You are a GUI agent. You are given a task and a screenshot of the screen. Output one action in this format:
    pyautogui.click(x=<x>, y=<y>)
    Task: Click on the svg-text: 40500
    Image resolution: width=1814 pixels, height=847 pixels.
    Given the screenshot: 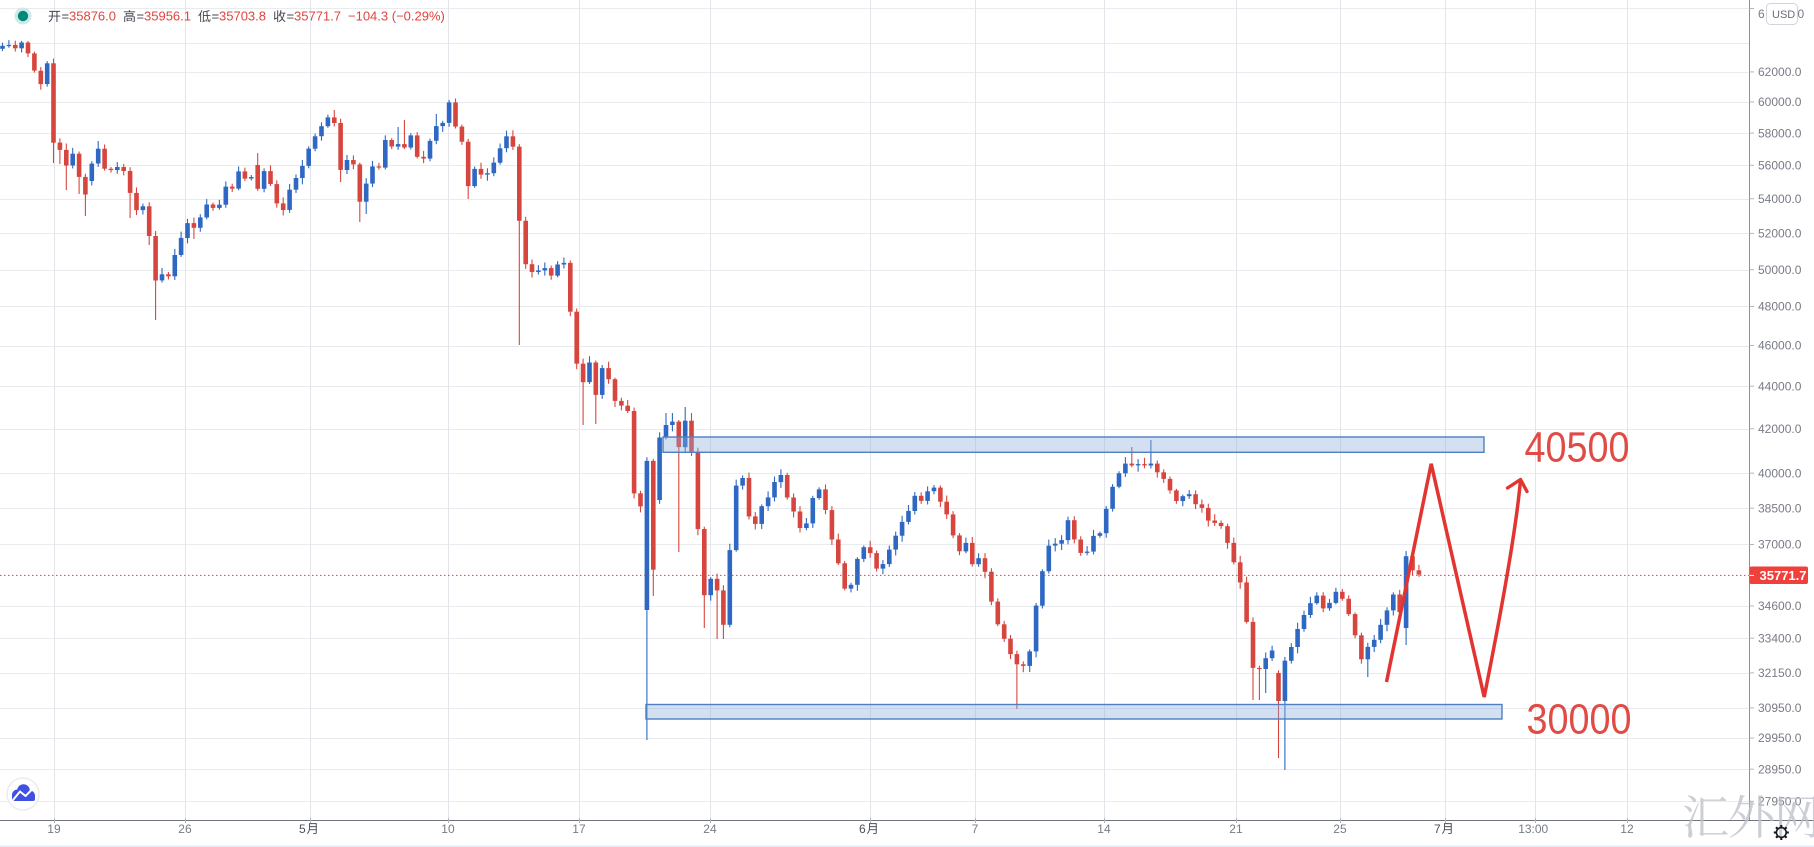 What is the action you would take?
    pyautogui.click(x=1577, y=448)
    